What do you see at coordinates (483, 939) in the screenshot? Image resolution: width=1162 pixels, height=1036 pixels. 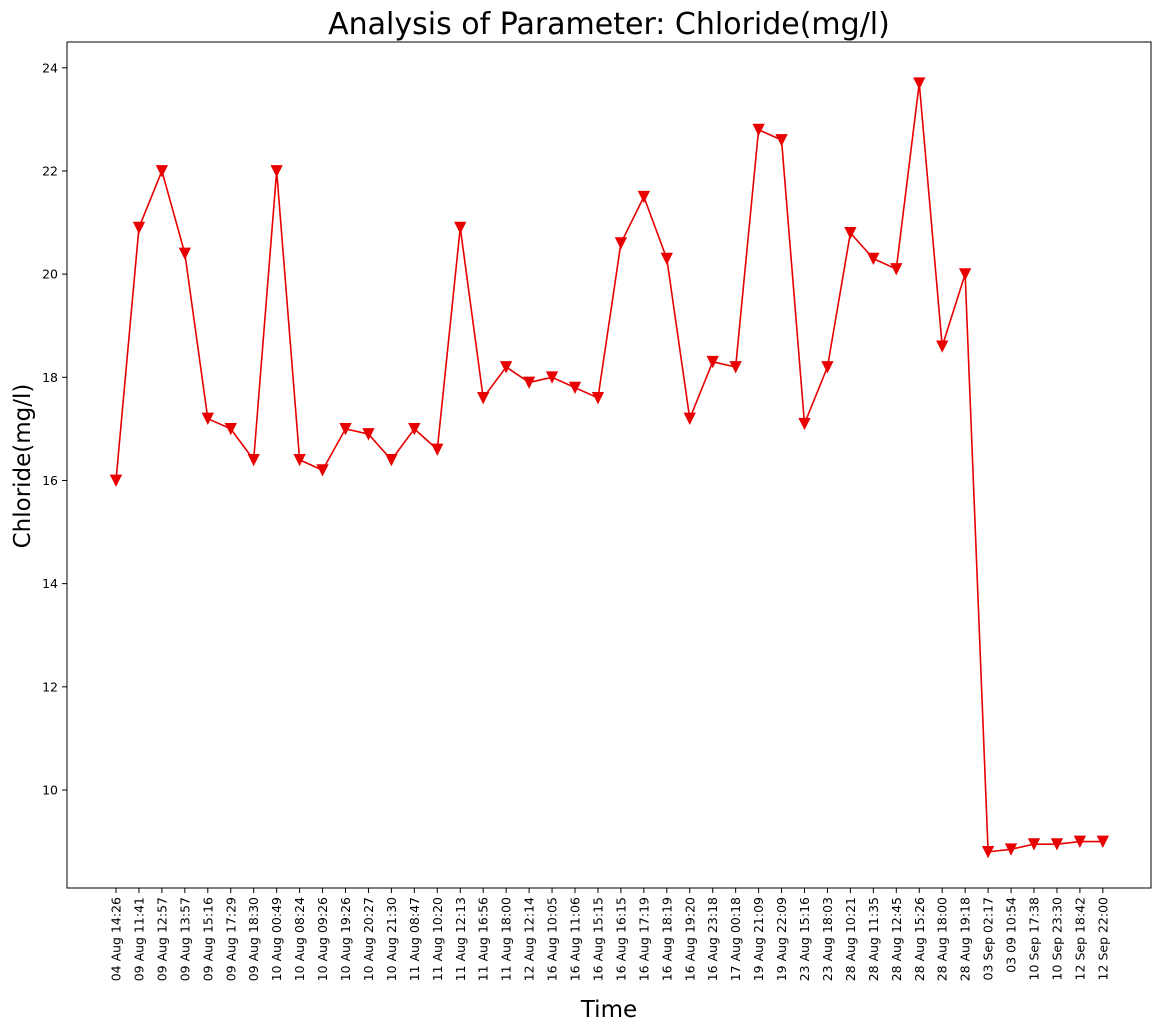 I see `x-tick-label: 11 Aug 16:56` at bounding box center [483, 939].